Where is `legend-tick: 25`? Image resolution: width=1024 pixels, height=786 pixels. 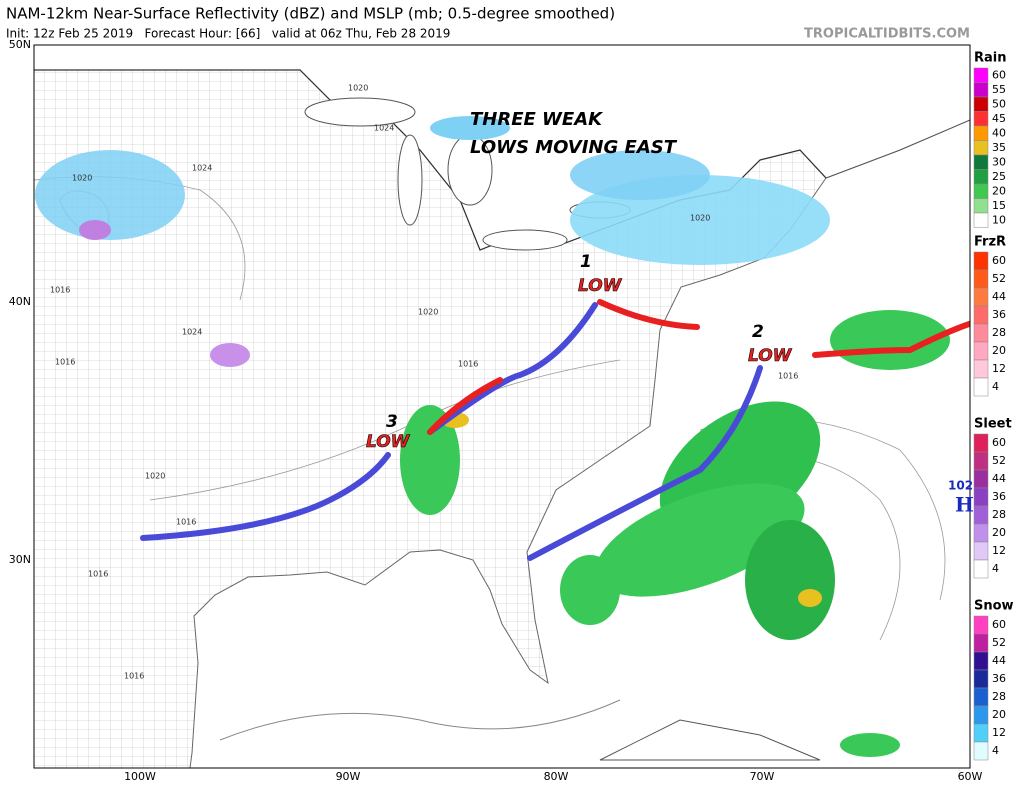 legend-tick: 25 is located at coordinates (999, 176).